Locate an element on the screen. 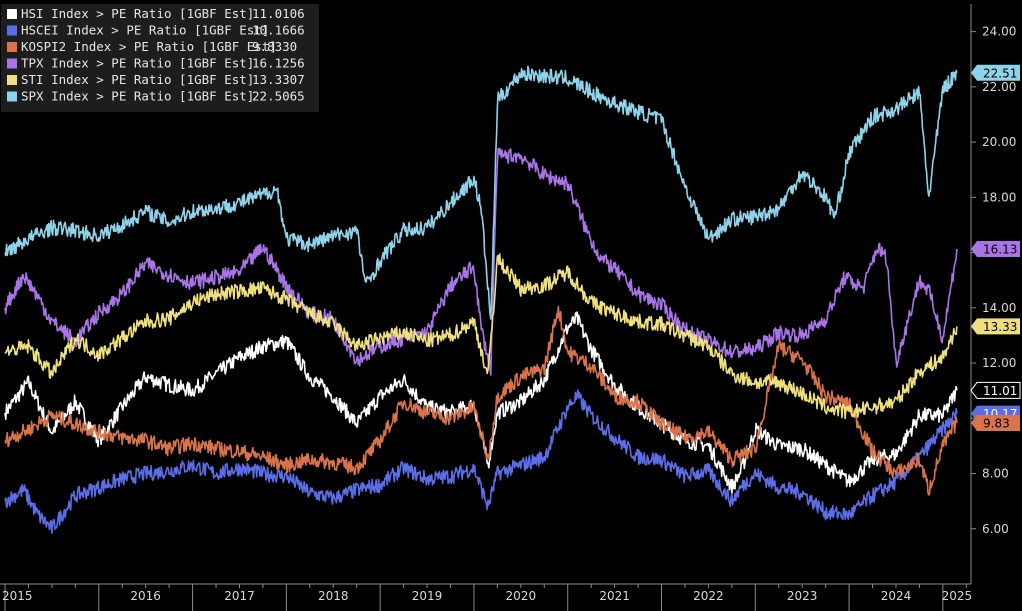 The height and width of the screenshot is (611, 1022). x-tick-label: 2017 is located at coordinates (239, 596).